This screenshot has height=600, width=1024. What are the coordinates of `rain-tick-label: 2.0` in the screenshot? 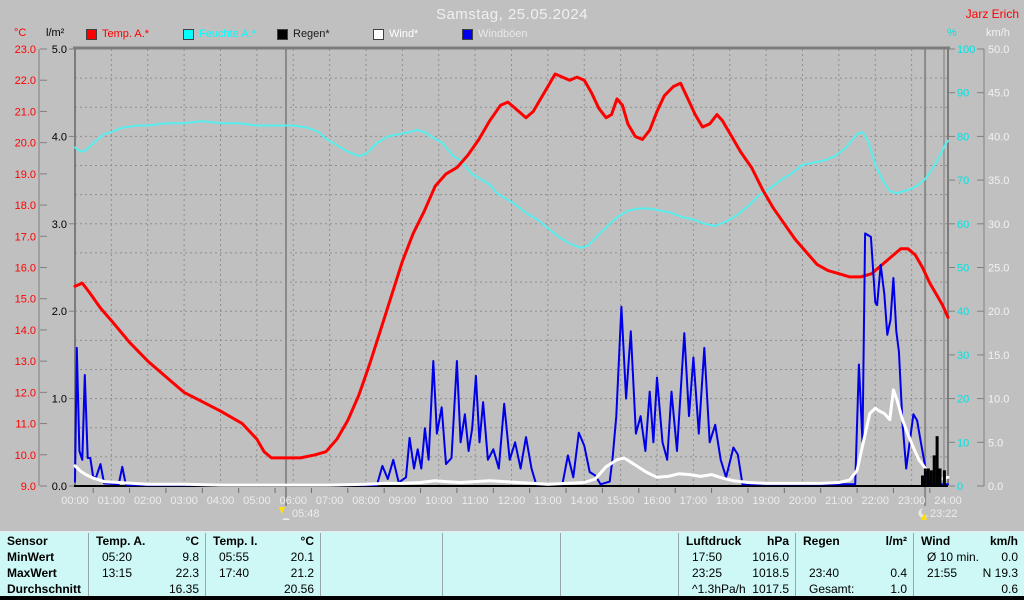 It's located at (59, 312).